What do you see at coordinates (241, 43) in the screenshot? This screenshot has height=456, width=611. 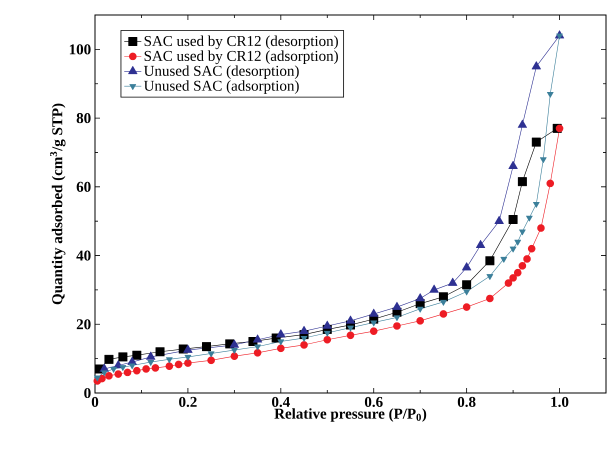 I see `legend-label: SAC used by CR12 (desorption)` at bounding box center [241, 43].